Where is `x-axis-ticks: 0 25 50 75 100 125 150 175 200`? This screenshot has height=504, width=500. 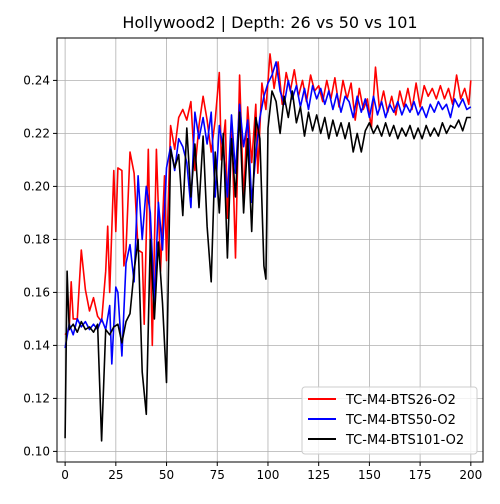
x-axis-ticks: 0 25 50 75 100 125 150 175 200 is located at coordinates (271, 472).